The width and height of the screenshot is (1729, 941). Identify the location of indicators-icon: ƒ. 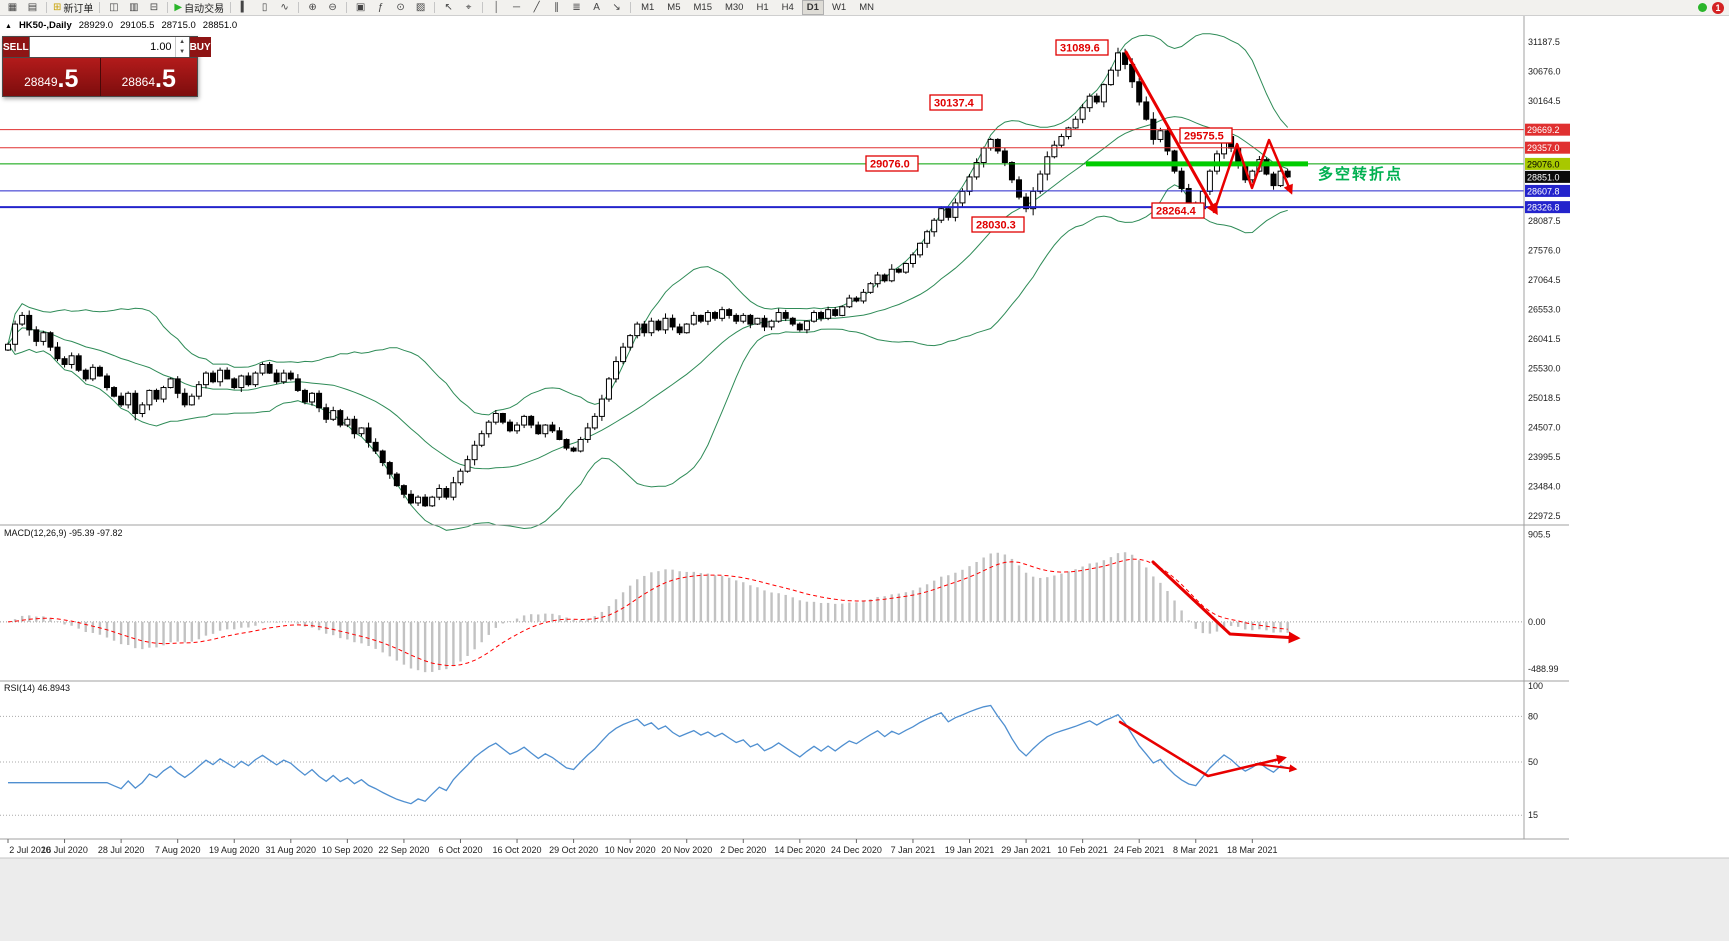
(380, 8).